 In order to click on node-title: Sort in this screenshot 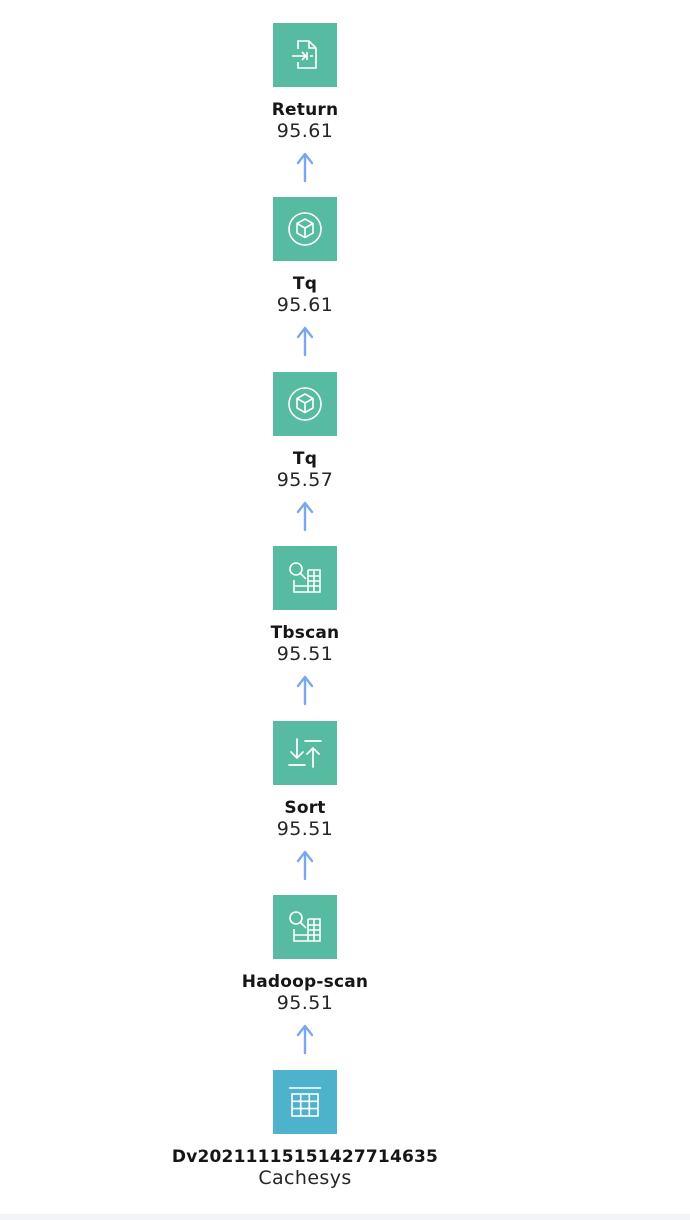, I will do `click(305, 808)`.